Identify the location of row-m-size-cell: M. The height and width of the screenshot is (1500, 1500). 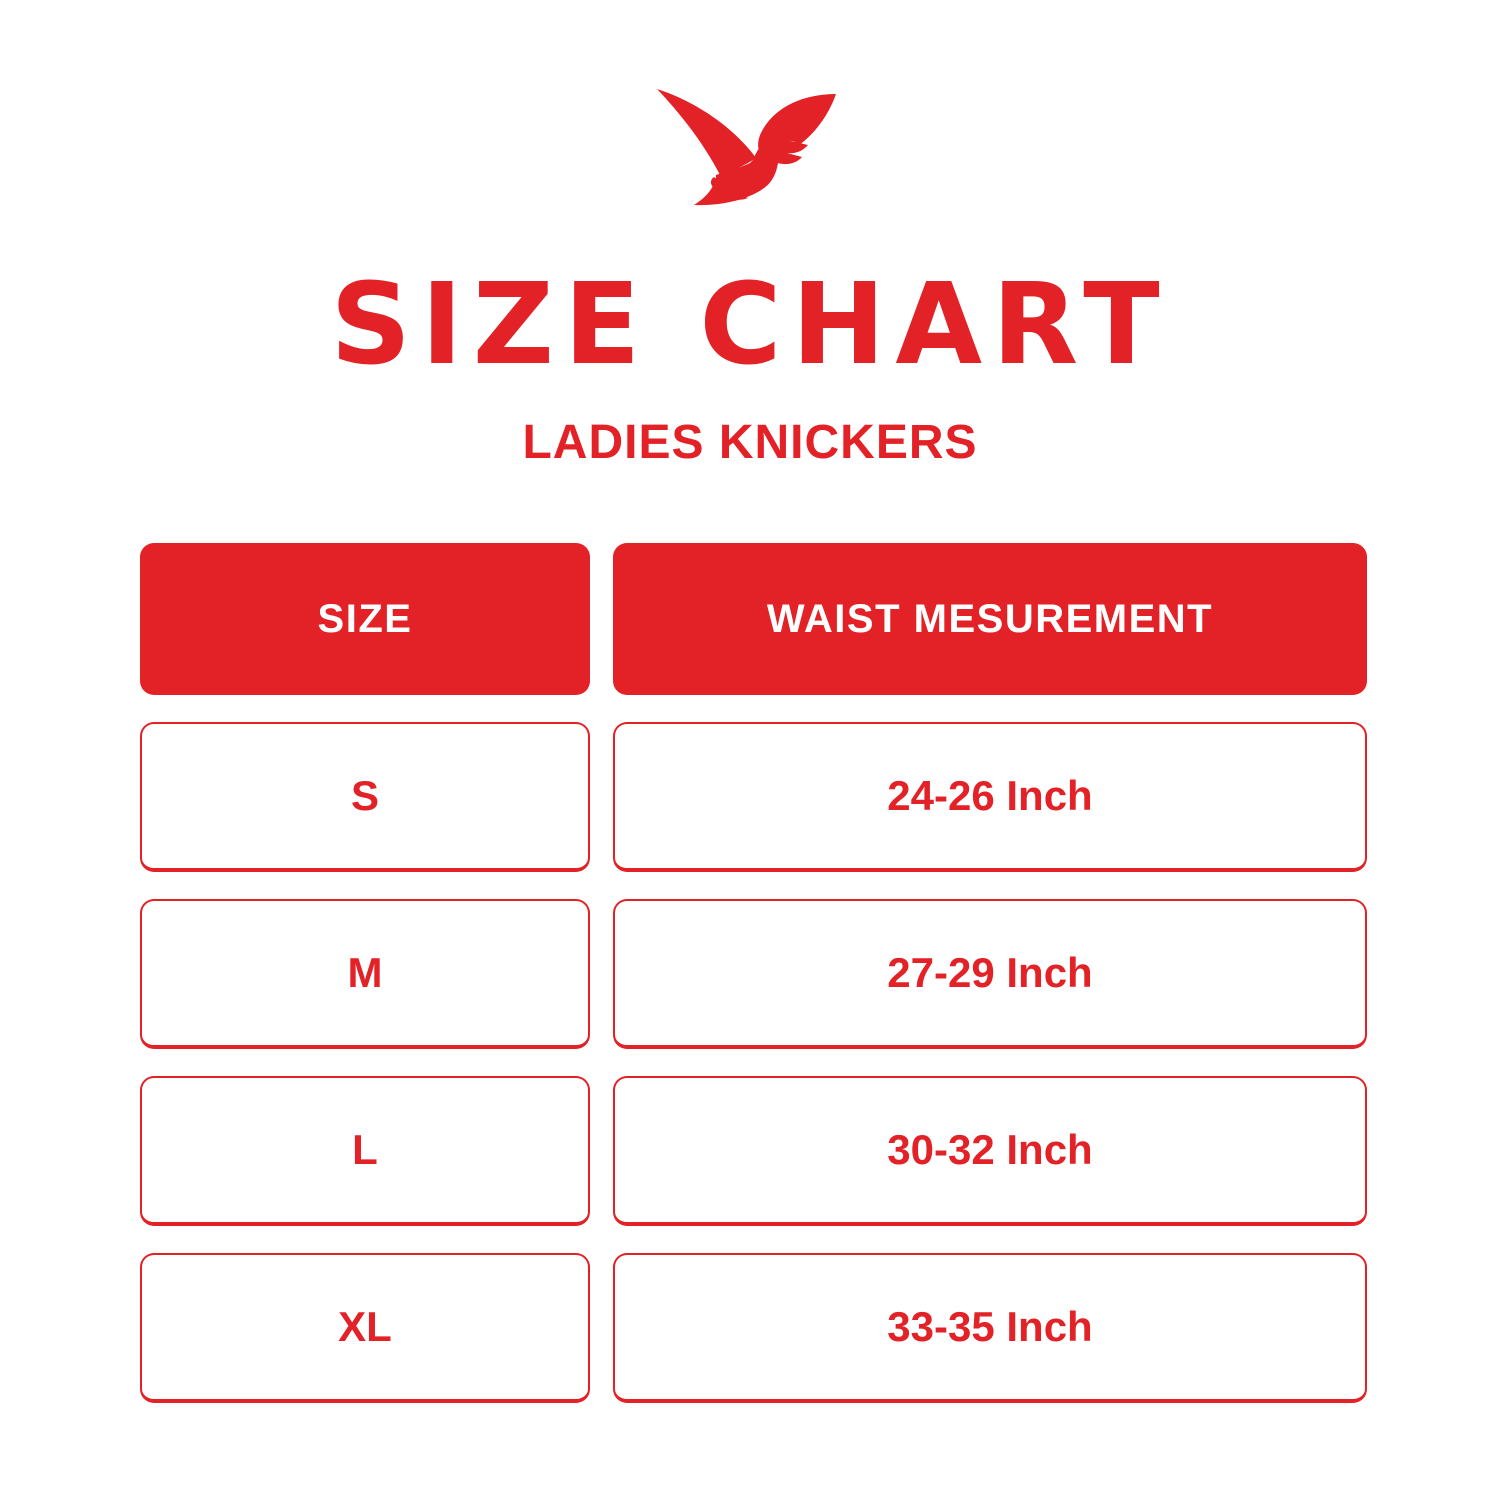
(365, 974).